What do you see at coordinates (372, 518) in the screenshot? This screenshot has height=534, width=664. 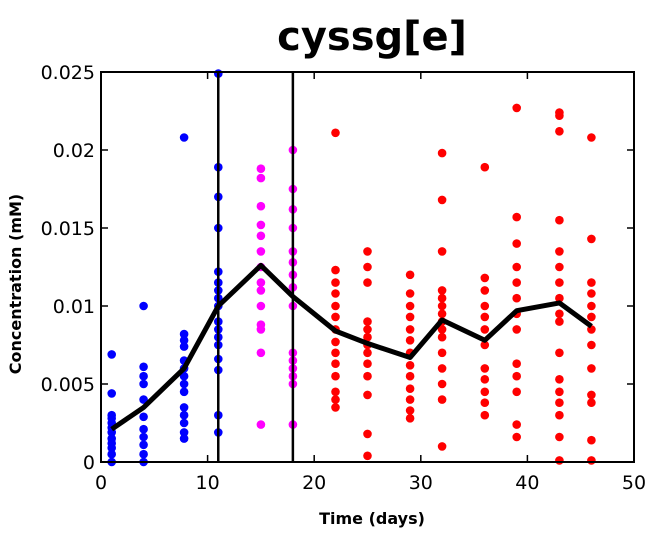 I see `x-axis-label: Time (days)` at bounding box center [372, 518].